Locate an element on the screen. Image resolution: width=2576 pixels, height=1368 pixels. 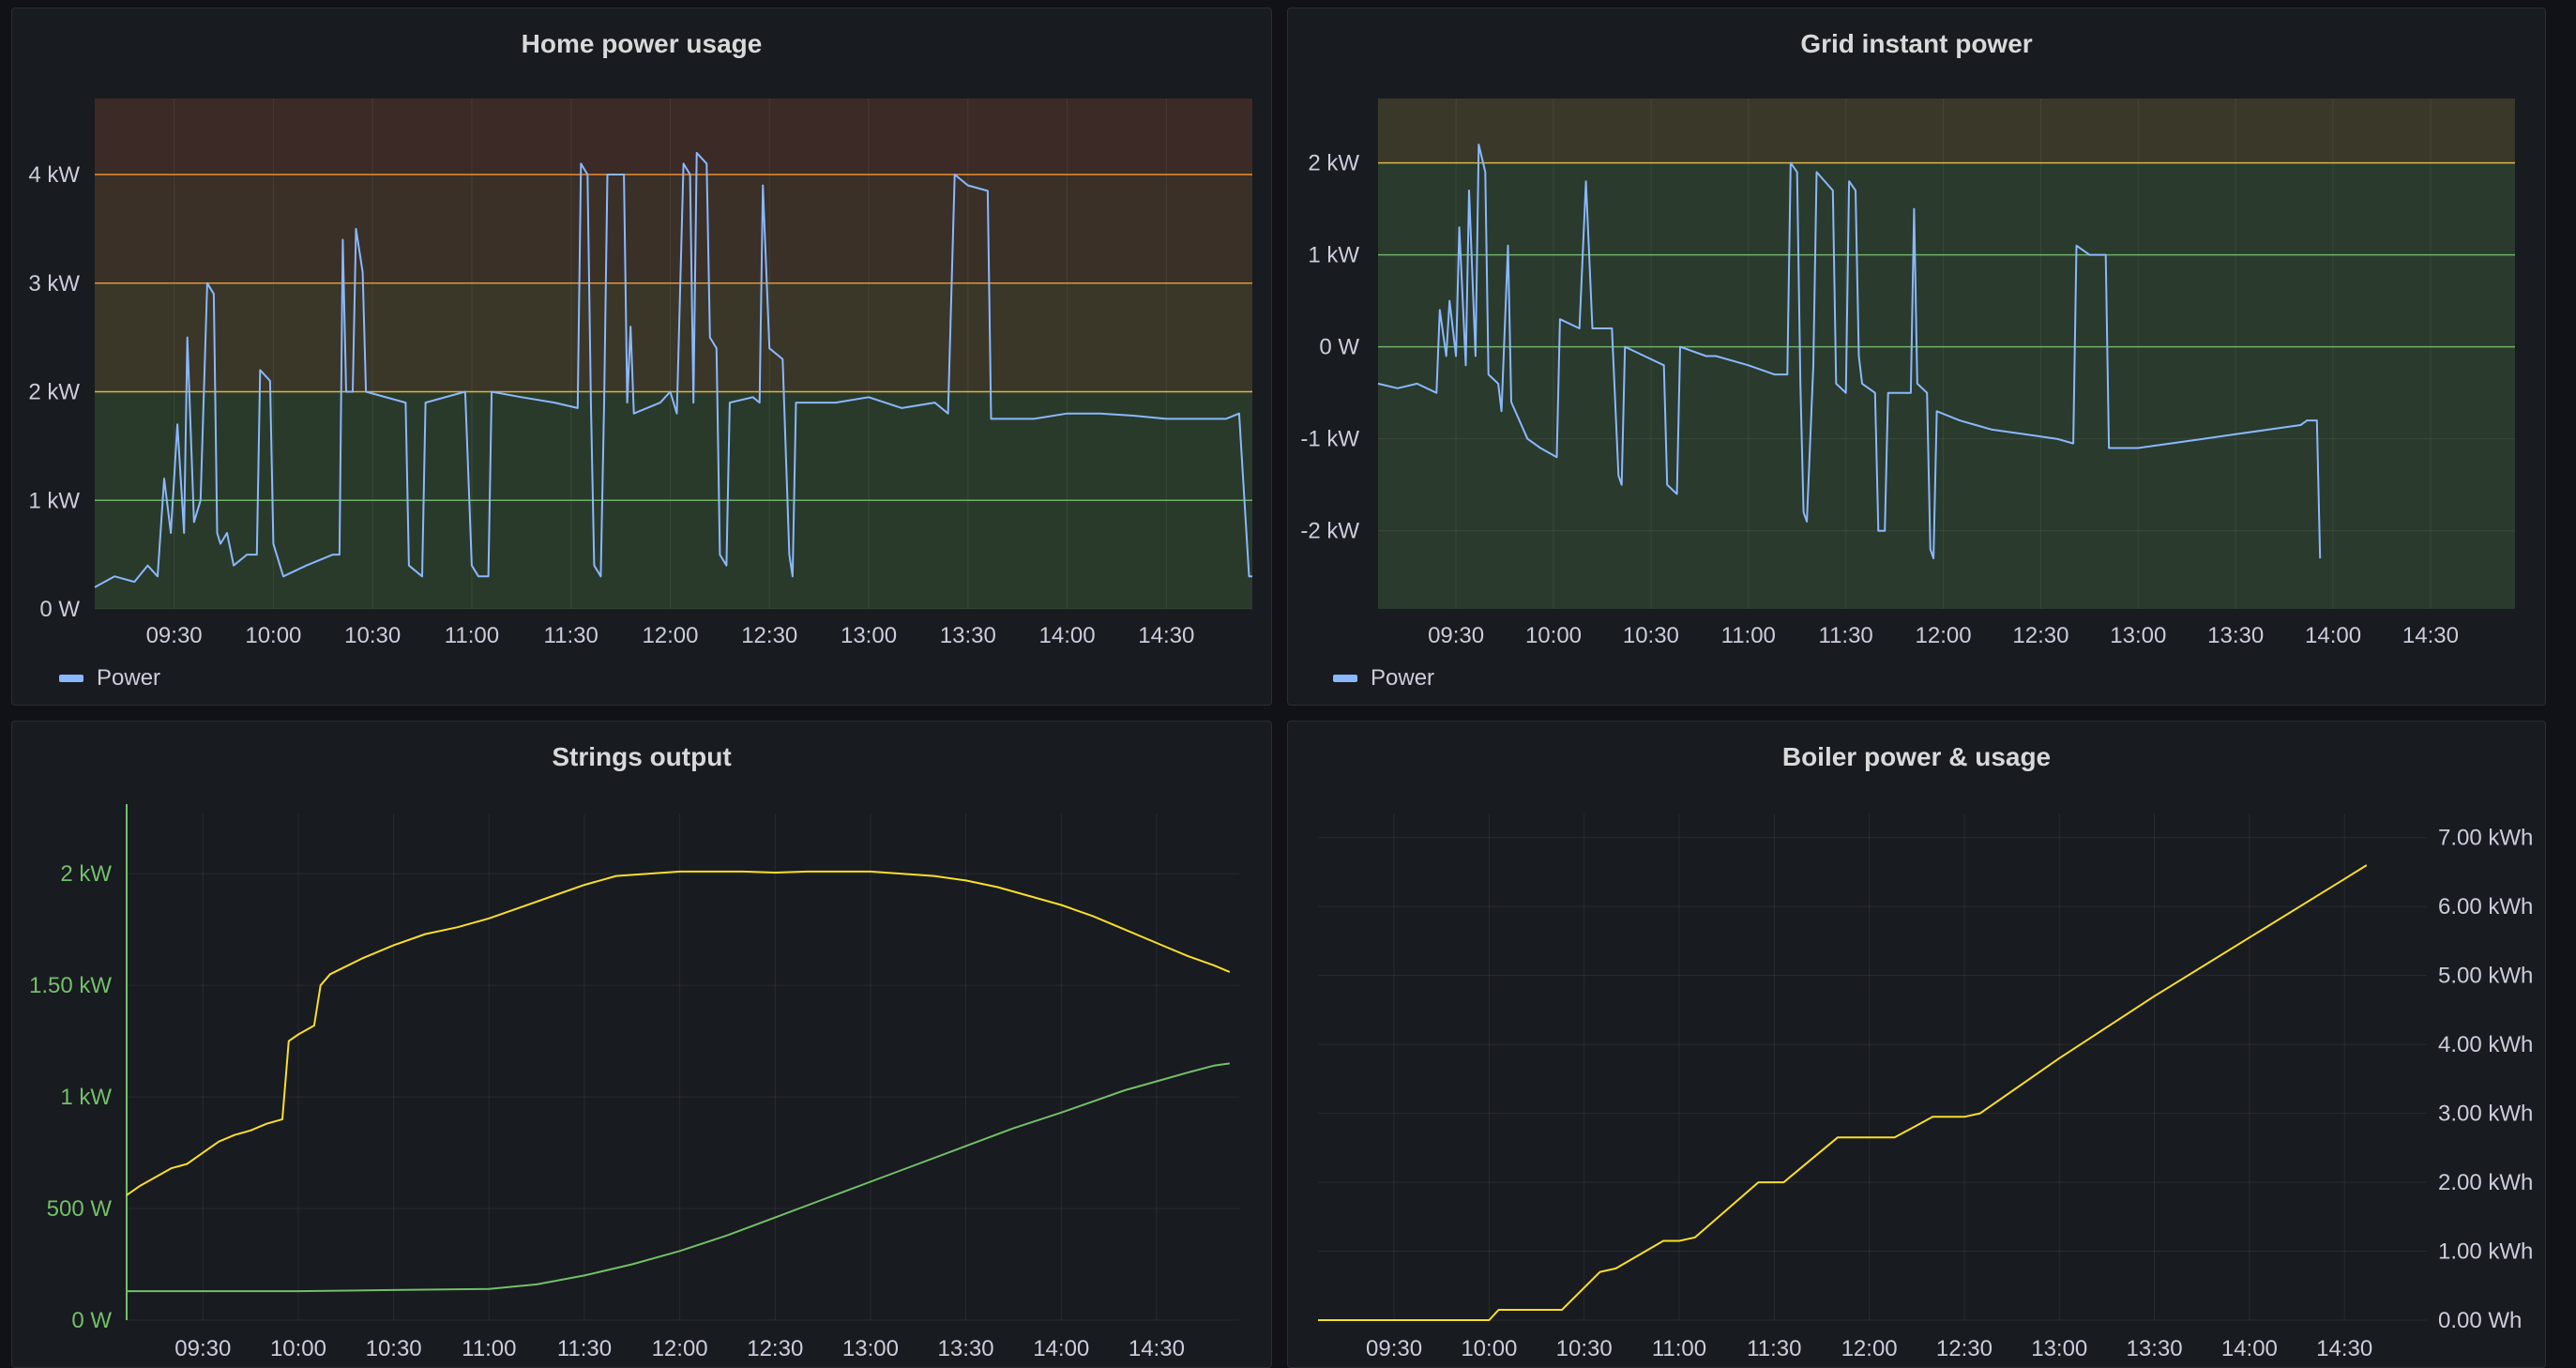
y-tick-label: 4 kW is located at coordinates (54, 175).